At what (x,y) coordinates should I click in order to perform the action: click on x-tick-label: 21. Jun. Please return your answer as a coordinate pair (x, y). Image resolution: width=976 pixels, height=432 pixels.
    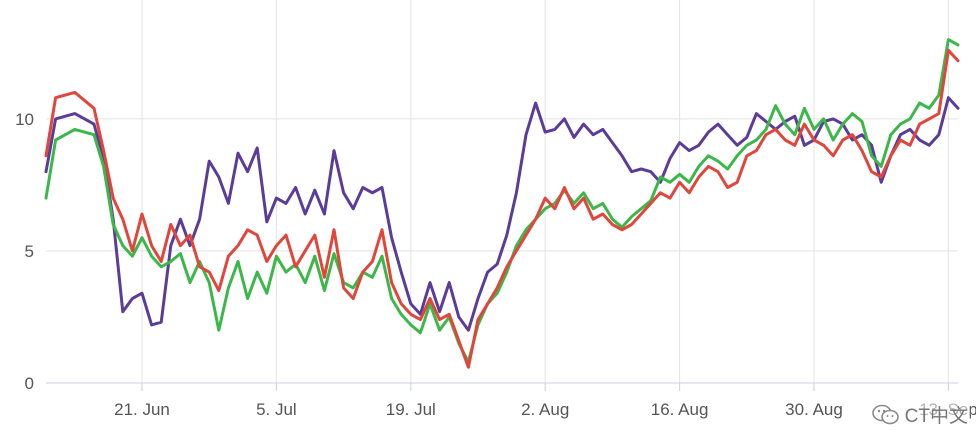
    Looking at the image, I should click on (142, 409).